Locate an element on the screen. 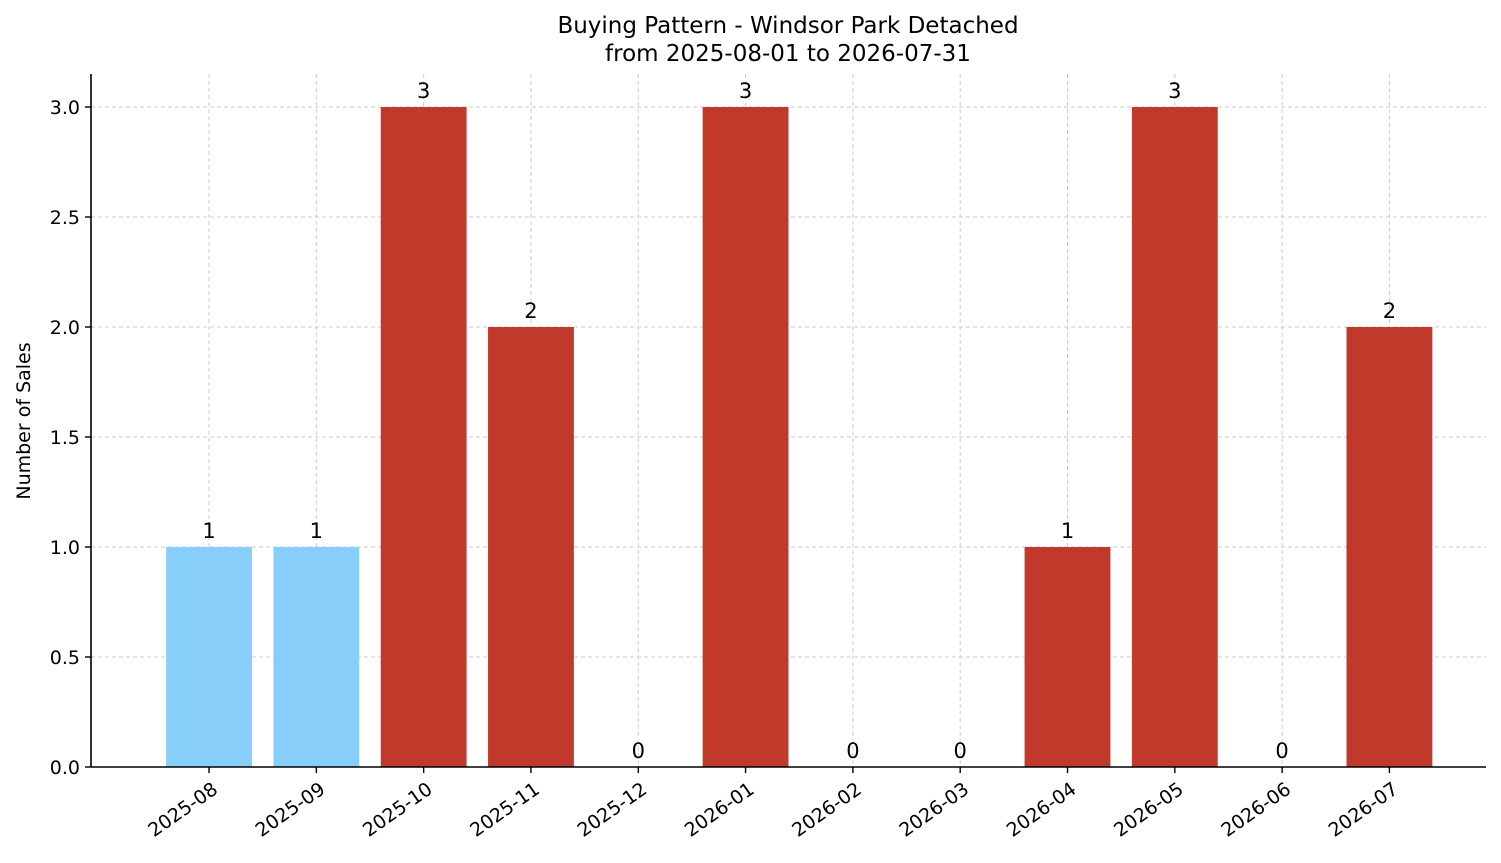 The width and height of the screenshot is (1501, 863). x-tick-label: 2025-11 is located at coordinates (505, 810).